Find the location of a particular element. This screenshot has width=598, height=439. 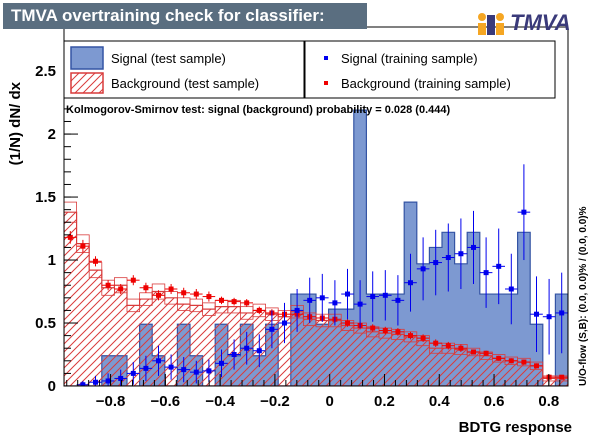

x-tick-label: 0.6 is located at coordinates (494, 401).